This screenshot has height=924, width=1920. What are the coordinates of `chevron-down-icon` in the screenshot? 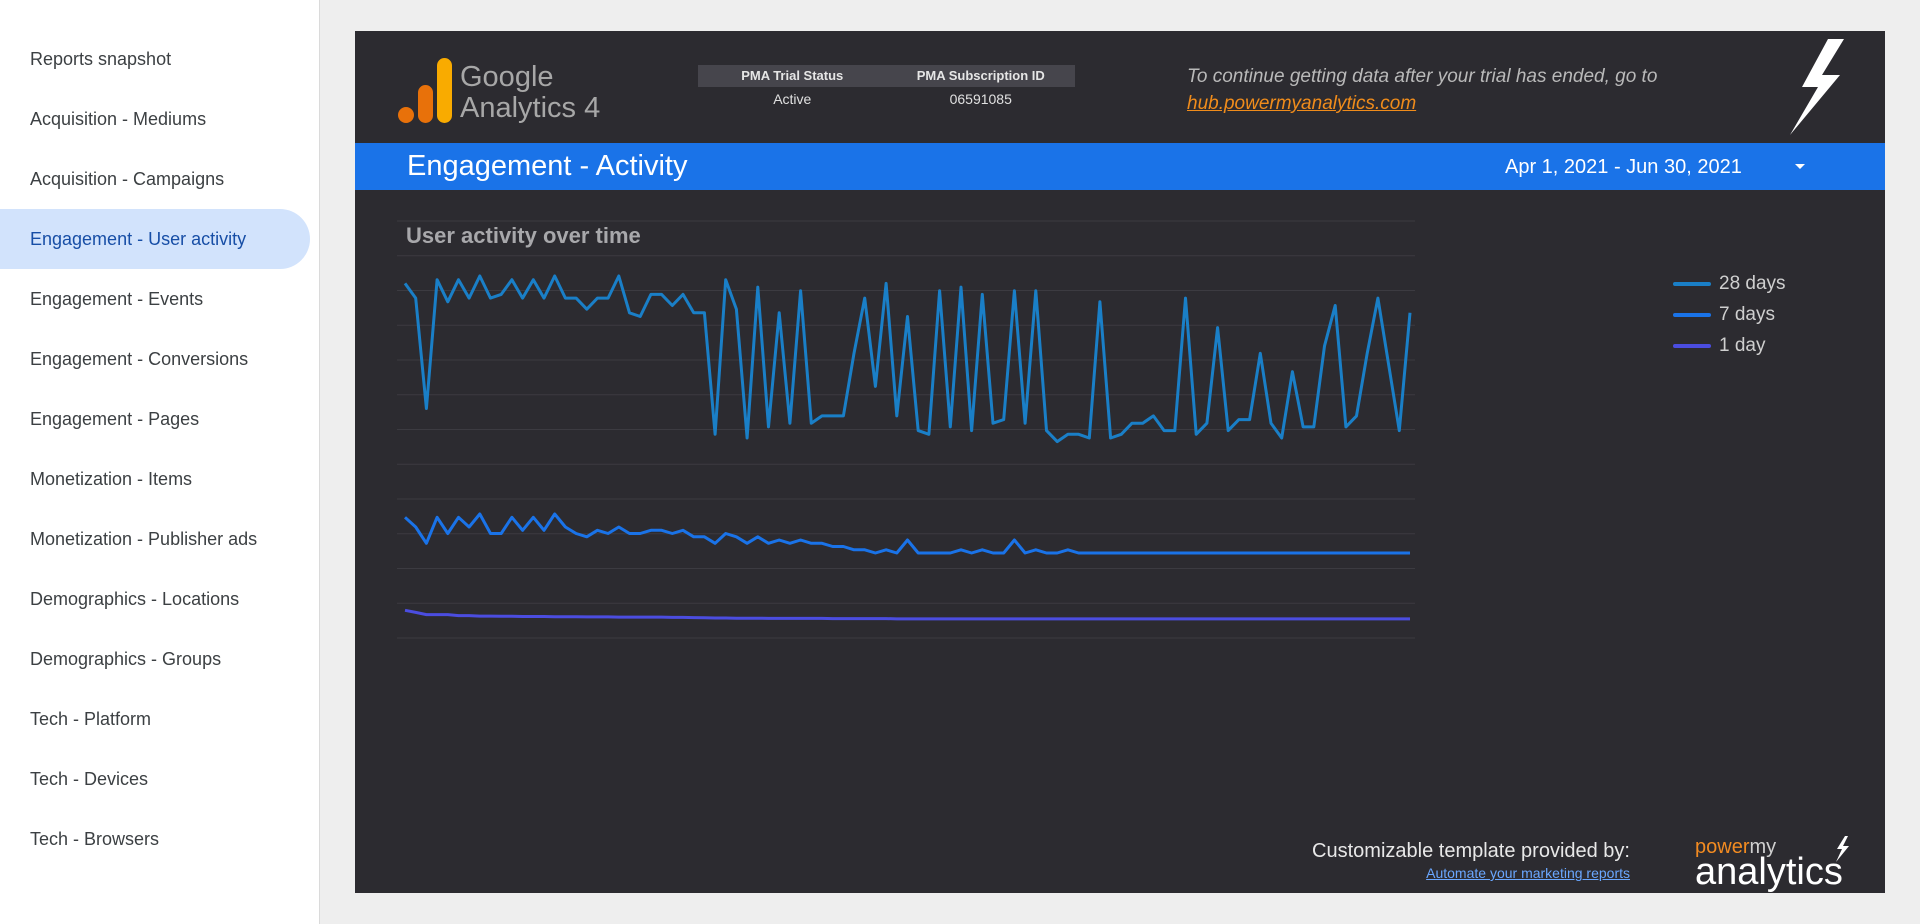 It's located at (1800, 166).